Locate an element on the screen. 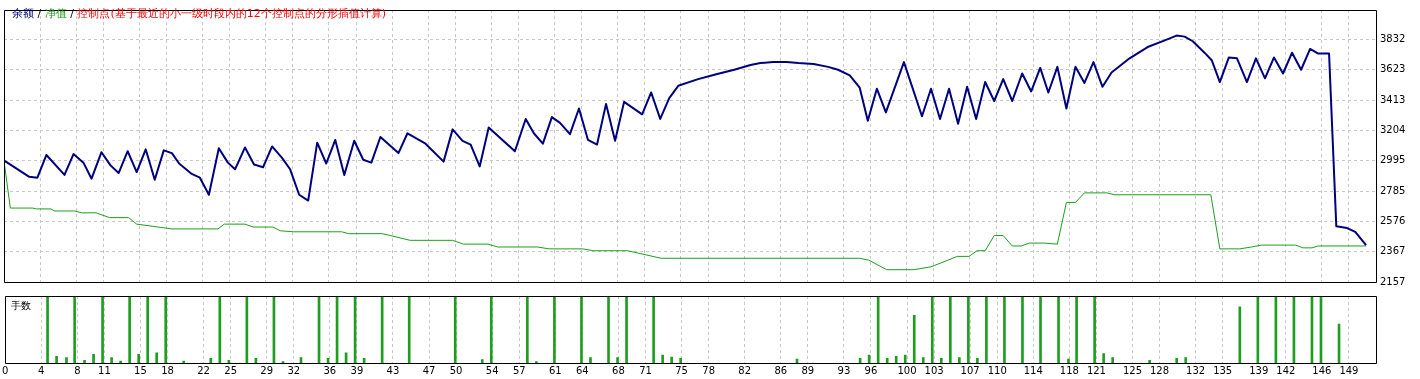  x-tick-label: 0 is located at coordinates (5, 370).